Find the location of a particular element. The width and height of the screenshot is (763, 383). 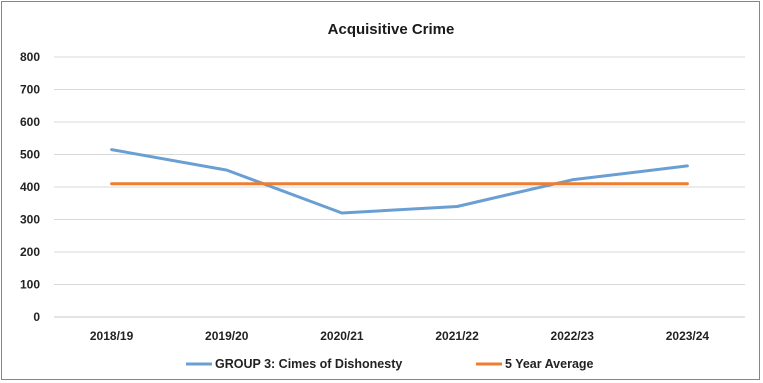

y-tick-label: 100 is located at coordinates (30, 285).